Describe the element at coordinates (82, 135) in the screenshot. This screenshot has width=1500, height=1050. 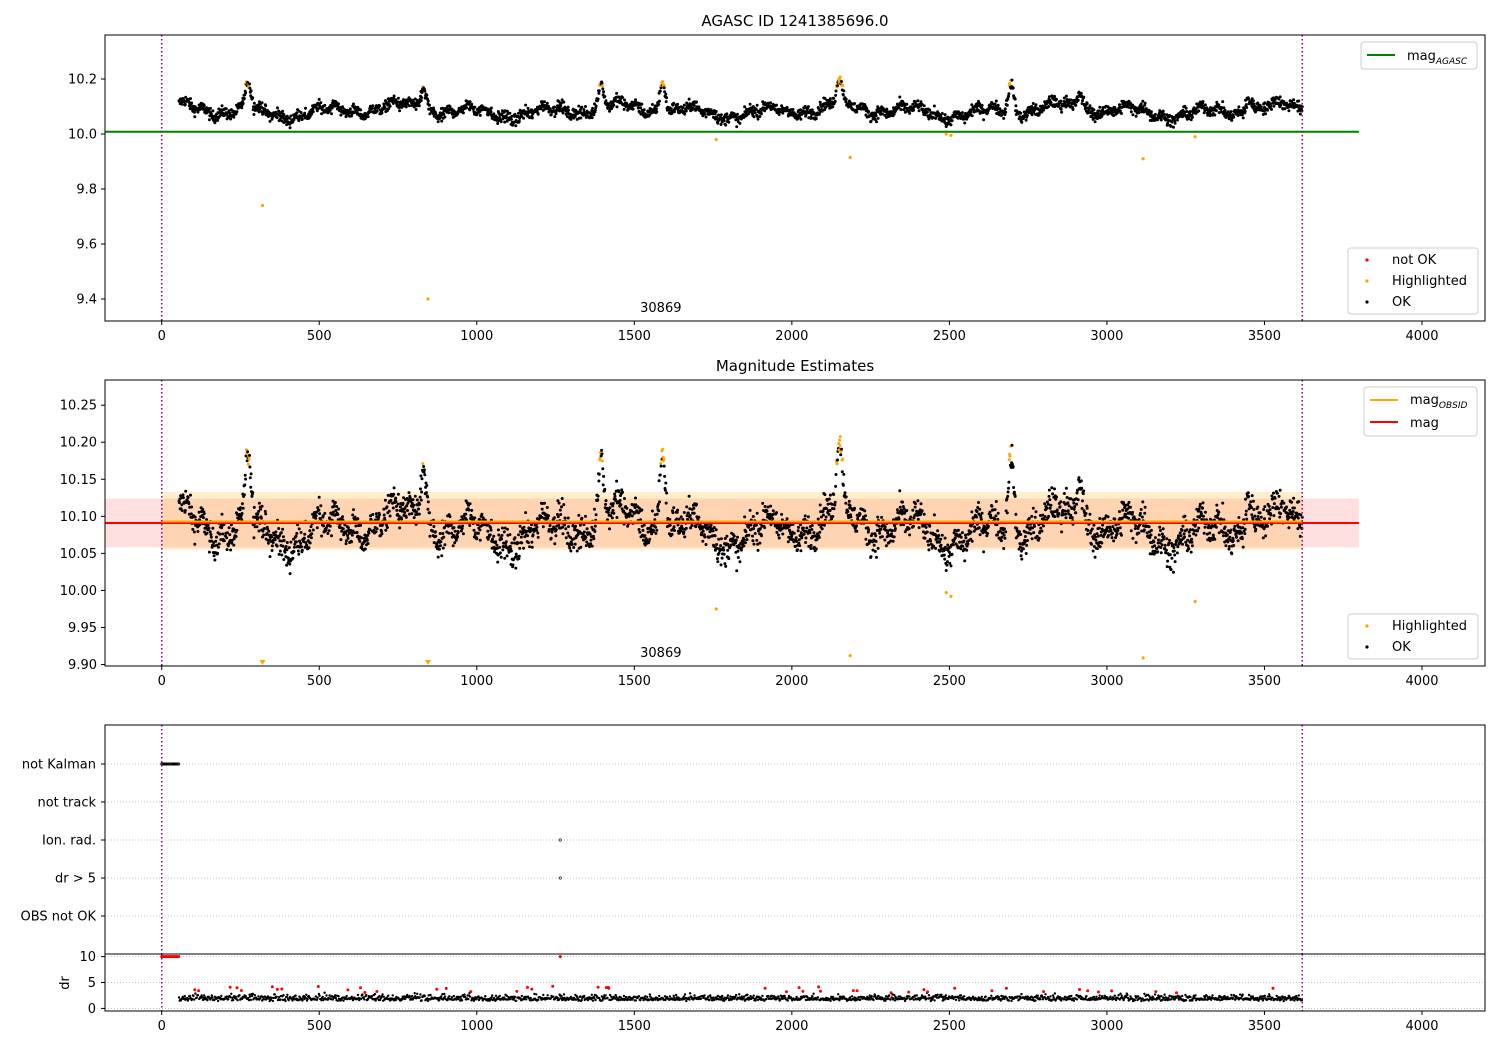
I see `y-tick-label: 10.0` at that location.